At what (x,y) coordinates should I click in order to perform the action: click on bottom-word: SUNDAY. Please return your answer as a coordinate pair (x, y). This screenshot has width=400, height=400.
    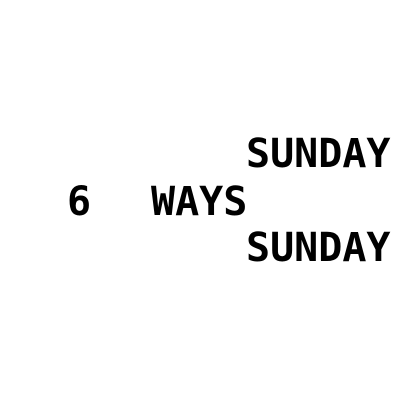
    Looking at the image, I should click on (318, 248).